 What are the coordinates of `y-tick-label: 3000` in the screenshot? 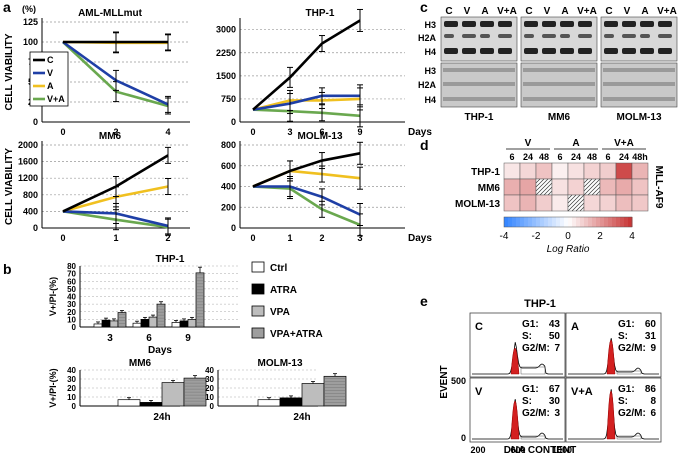 It's located at (226, 30).